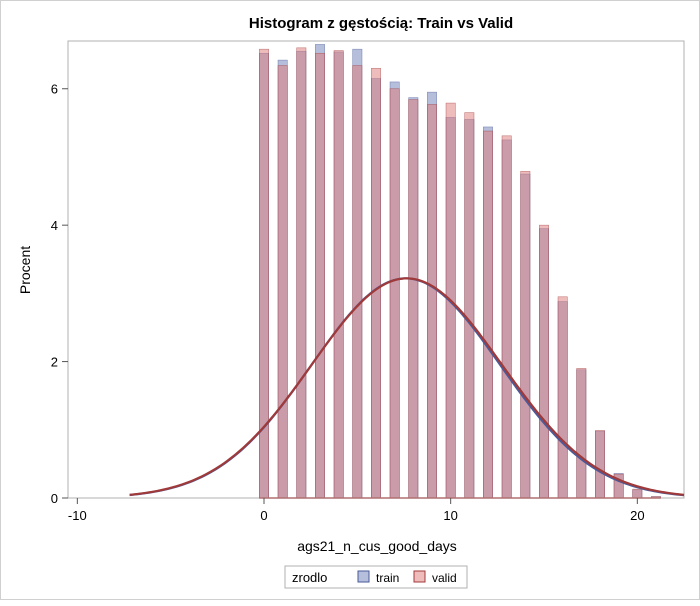 This screenshot has height=606, width=700. What do you see at coordinates (54, 89) in the screenshot?
I see `y-tick-label: 6` at bounding box center [54, 89].